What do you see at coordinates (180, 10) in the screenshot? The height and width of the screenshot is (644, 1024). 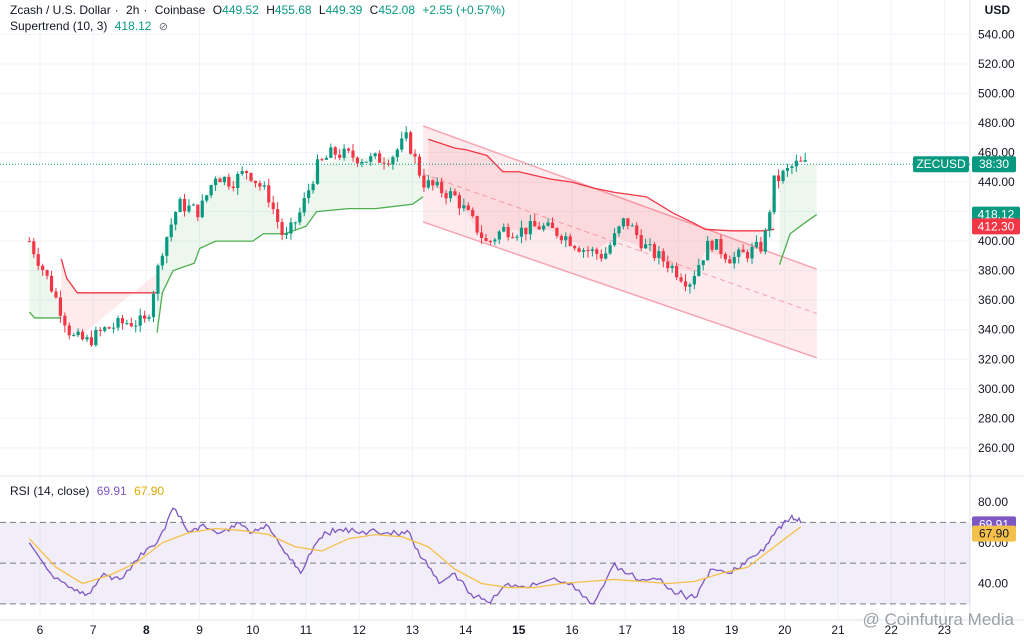 I see `exchange-label: Coinbase` at bounding box center [180, 10].